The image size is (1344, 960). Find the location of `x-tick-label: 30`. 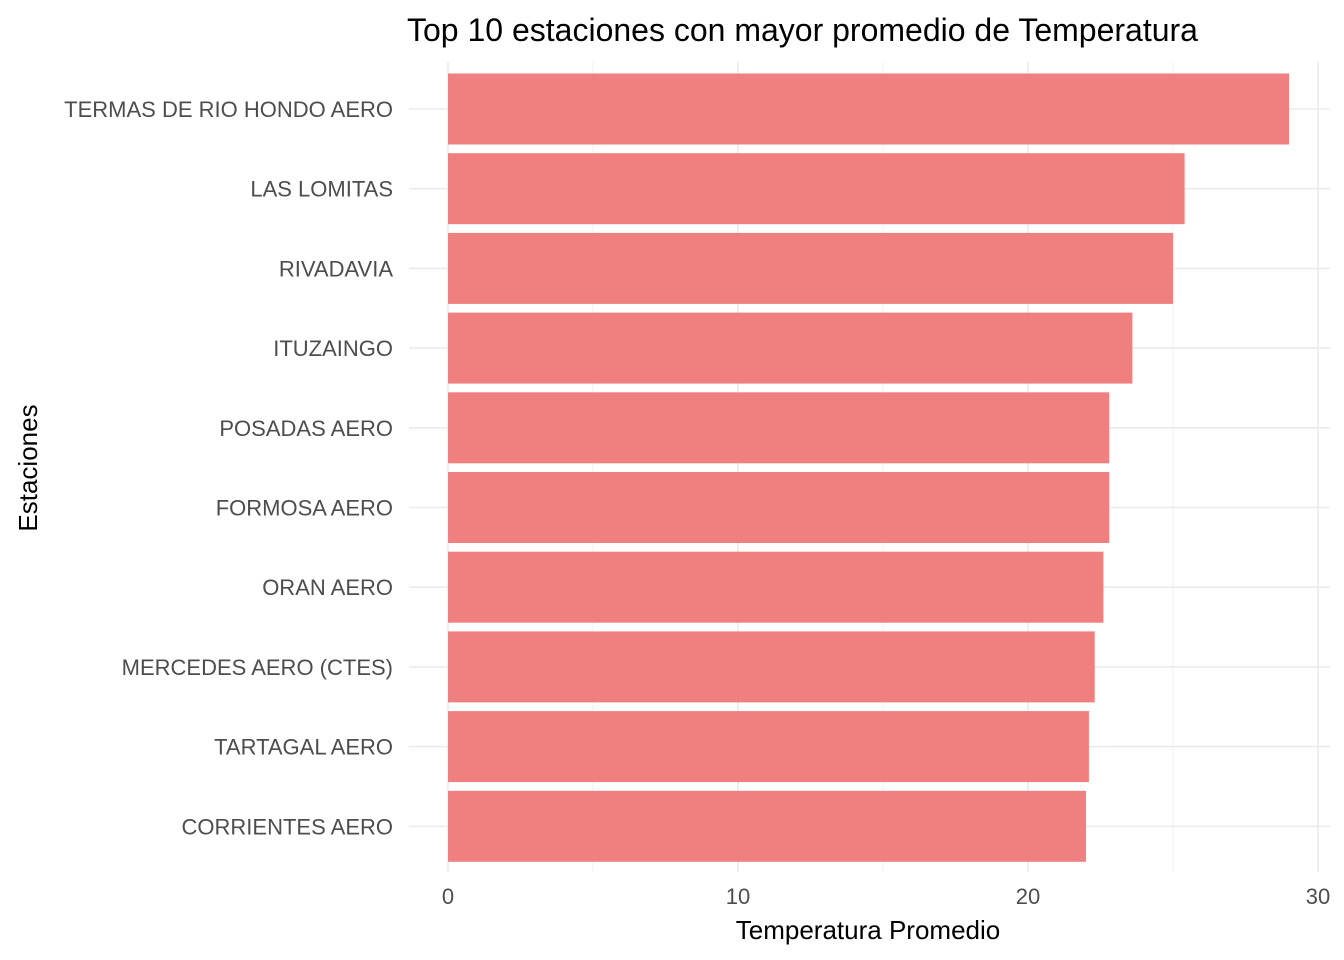

x-tick-label: 30 is located at coordinates (1318, 896).